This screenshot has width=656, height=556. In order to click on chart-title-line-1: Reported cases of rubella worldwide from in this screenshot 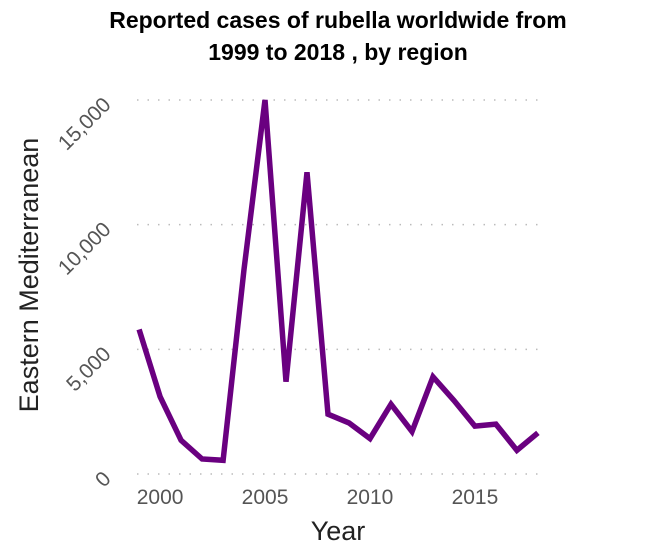, I will do `click(338, 20)`.